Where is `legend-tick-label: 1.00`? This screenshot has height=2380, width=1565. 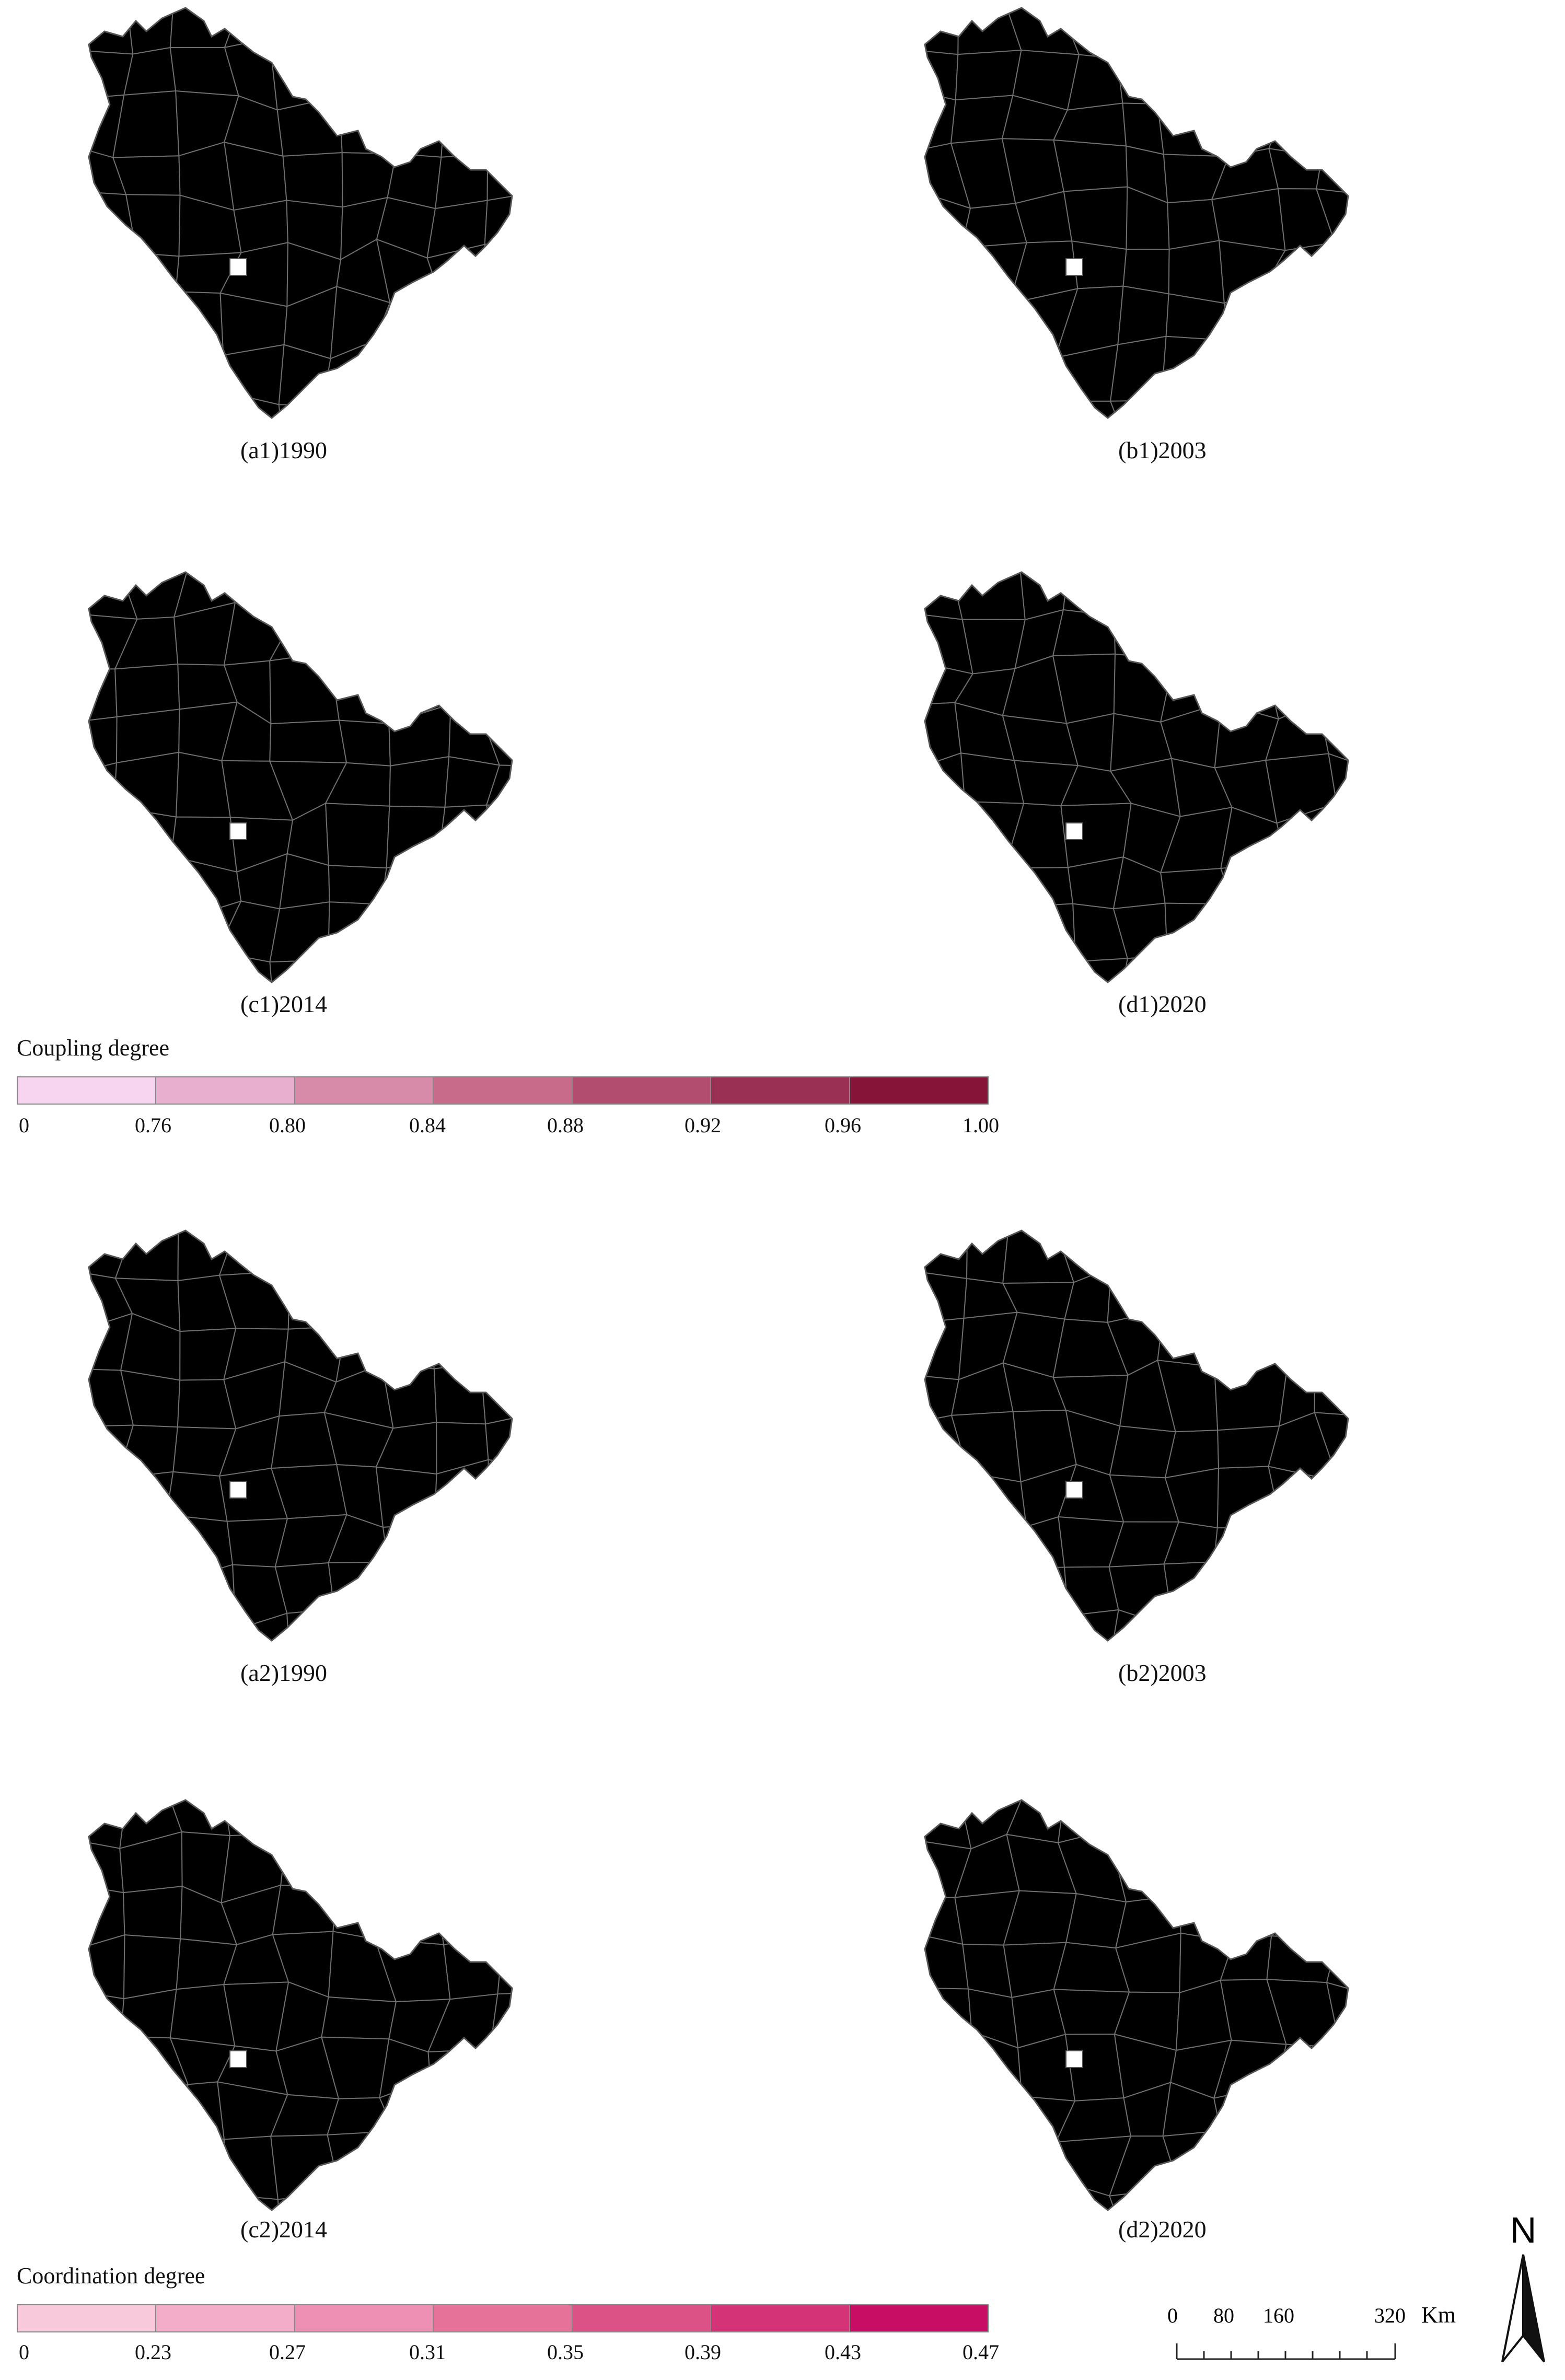
legend-tick-label: 1.00 is located at coordinates (981, 1125).